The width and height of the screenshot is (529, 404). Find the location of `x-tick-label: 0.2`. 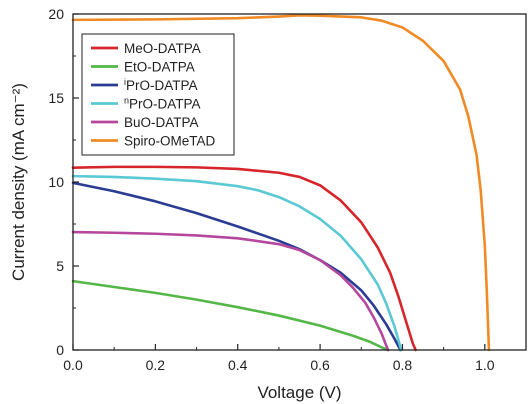

x-tick-label: 0.2 is located at coordinates (156, 365).